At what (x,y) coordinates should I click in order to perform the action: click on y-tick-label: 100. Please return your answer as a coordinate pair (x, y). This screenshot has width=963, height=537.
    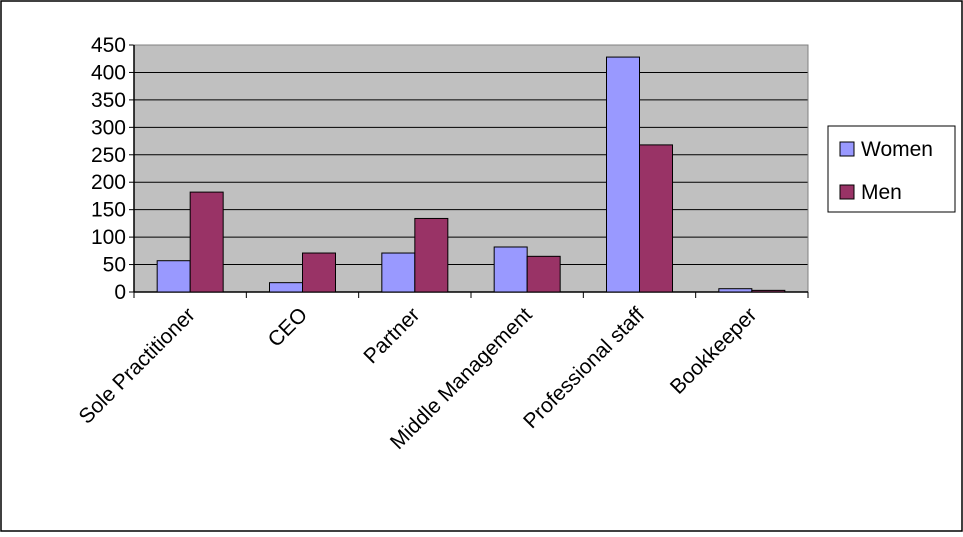
    Looking at the image, I should click on (108, 237).